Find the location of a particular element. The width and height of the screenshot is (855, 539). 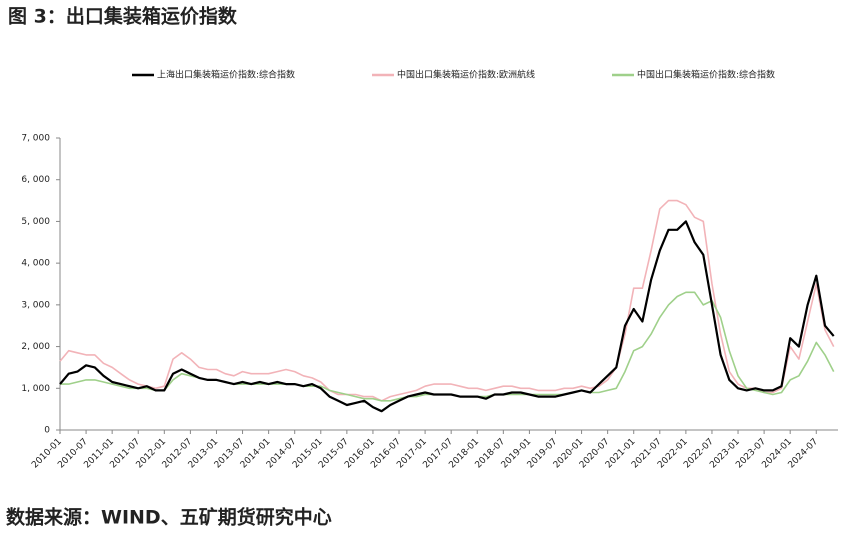

y-tick-label: 2, 000 is located at coordinates (35, 347).